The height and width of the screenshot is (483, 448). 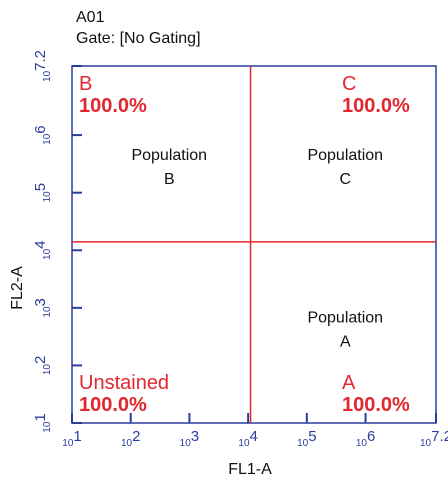 I want to click on y-tick-power: 4, so click(x=40, y=245).